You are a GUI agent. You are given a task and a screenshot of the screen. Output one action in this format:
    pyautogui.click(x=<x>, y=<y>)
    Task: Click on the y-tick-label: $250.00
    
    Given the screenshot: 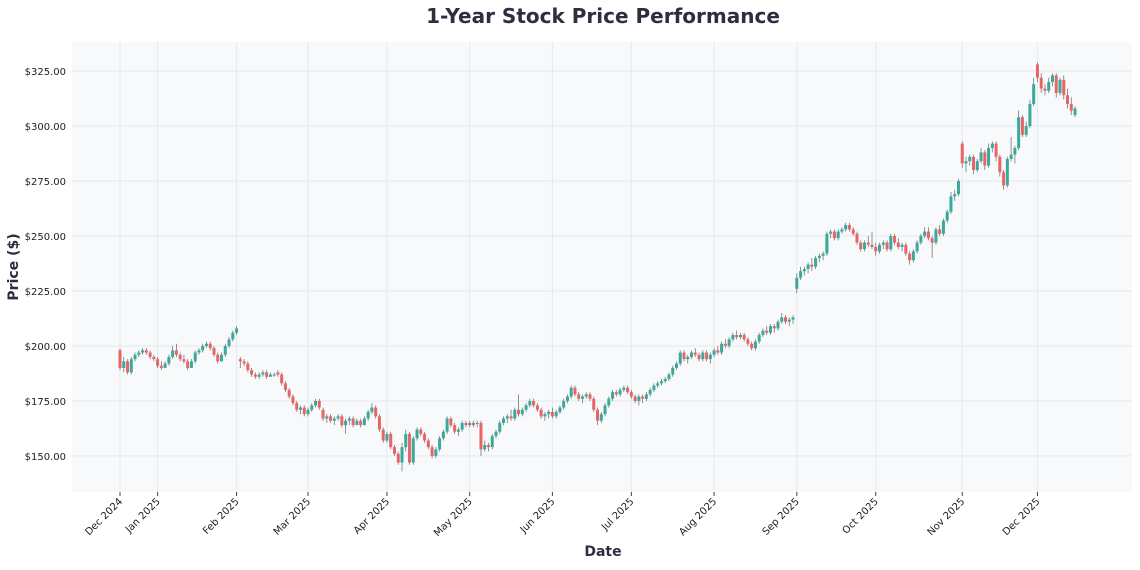 What is the action you would take?
    pyautogui.click(x=45, y=237)
    